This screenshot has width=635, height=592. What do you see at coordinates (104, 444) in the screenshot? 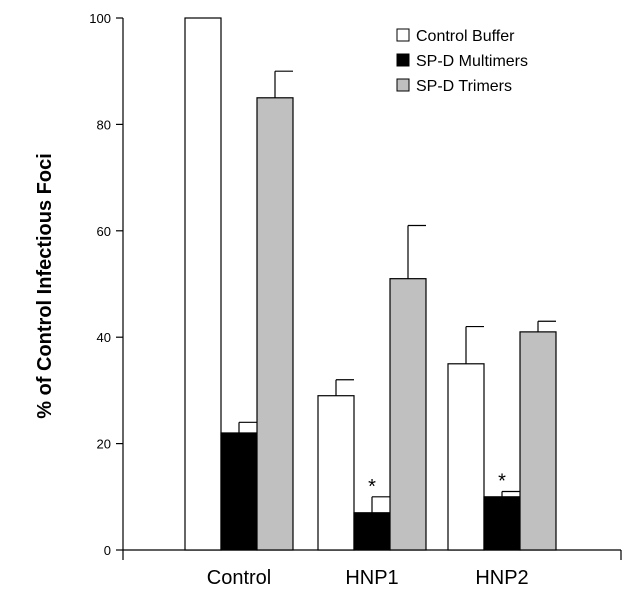
I see `y-tick-label: 20` at bounding box center [104, 444].